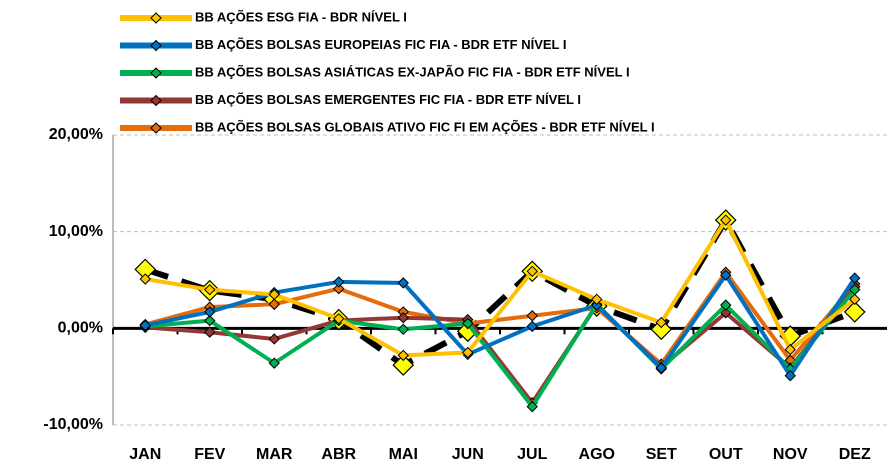 The width and height of the screenshot is (890, 471). I want to click on x-tick-label: NOV, so click(790, 454).